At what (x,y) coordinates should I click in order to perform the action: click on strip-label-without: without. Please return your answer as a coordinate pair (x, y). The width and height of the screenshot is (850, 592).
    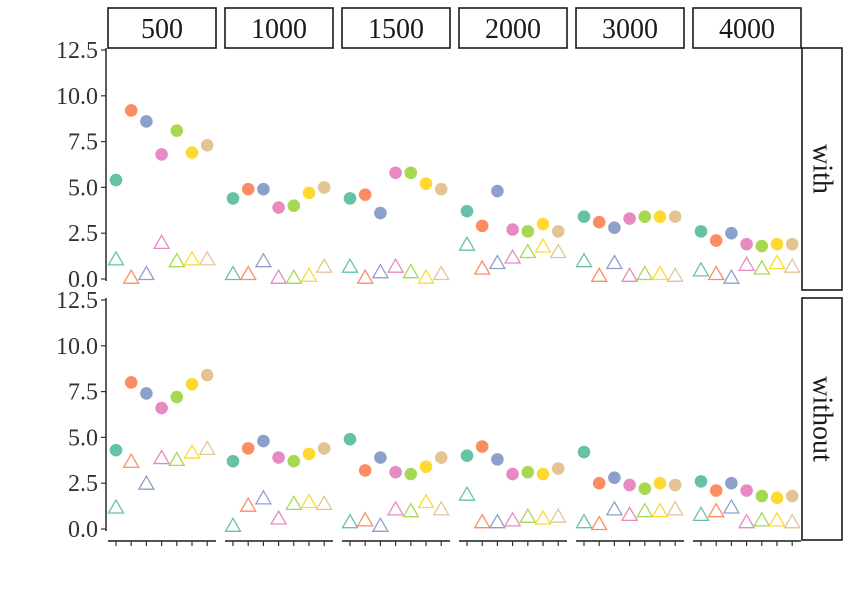
    Looking at the image, I should click on (822, 419).